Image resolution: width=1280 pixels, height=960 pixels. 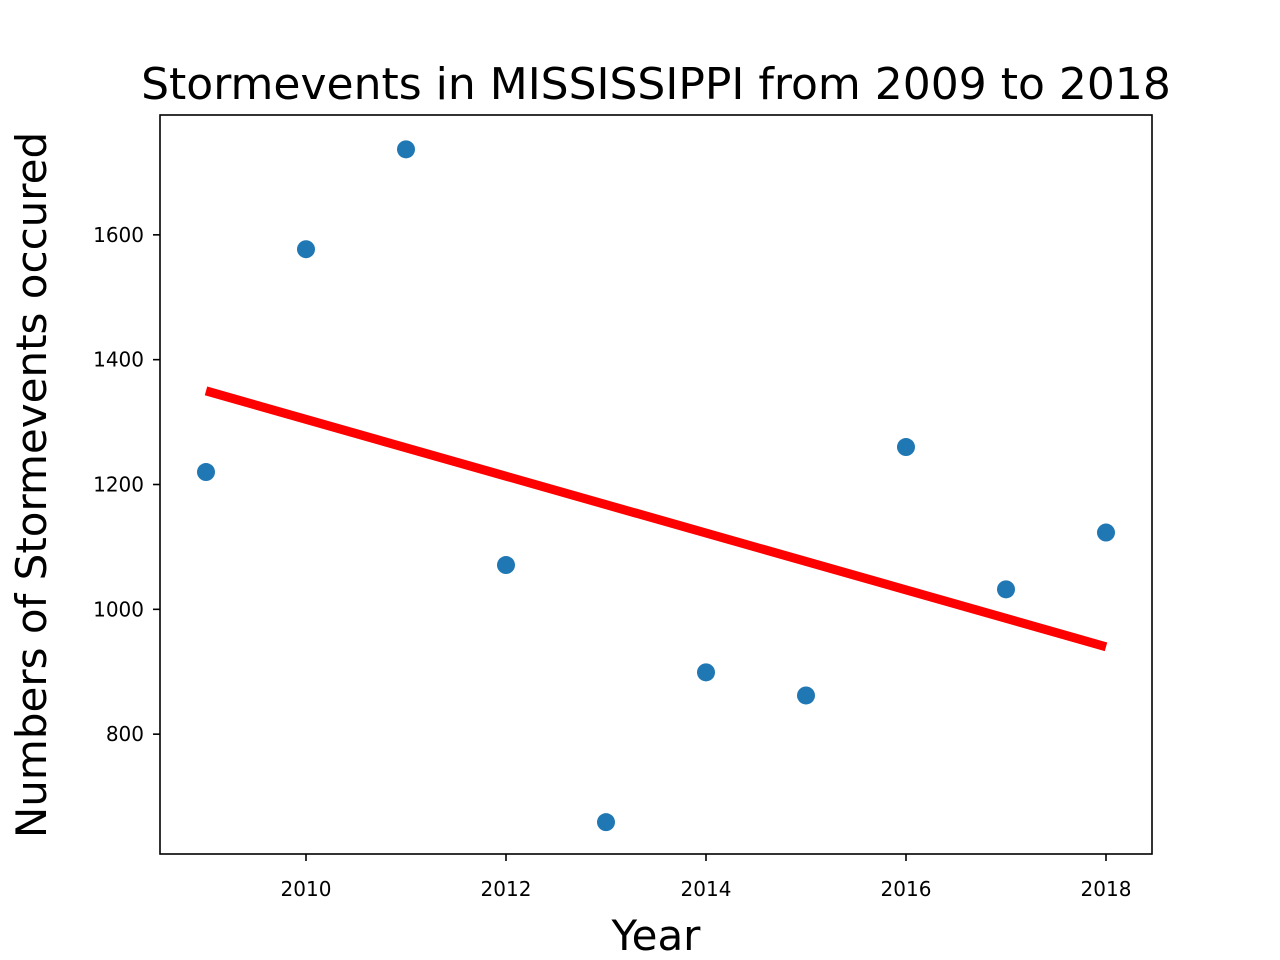 I want to click on y-axis: 800 1000 1200 1400 1600, so click(x=126, y=484).